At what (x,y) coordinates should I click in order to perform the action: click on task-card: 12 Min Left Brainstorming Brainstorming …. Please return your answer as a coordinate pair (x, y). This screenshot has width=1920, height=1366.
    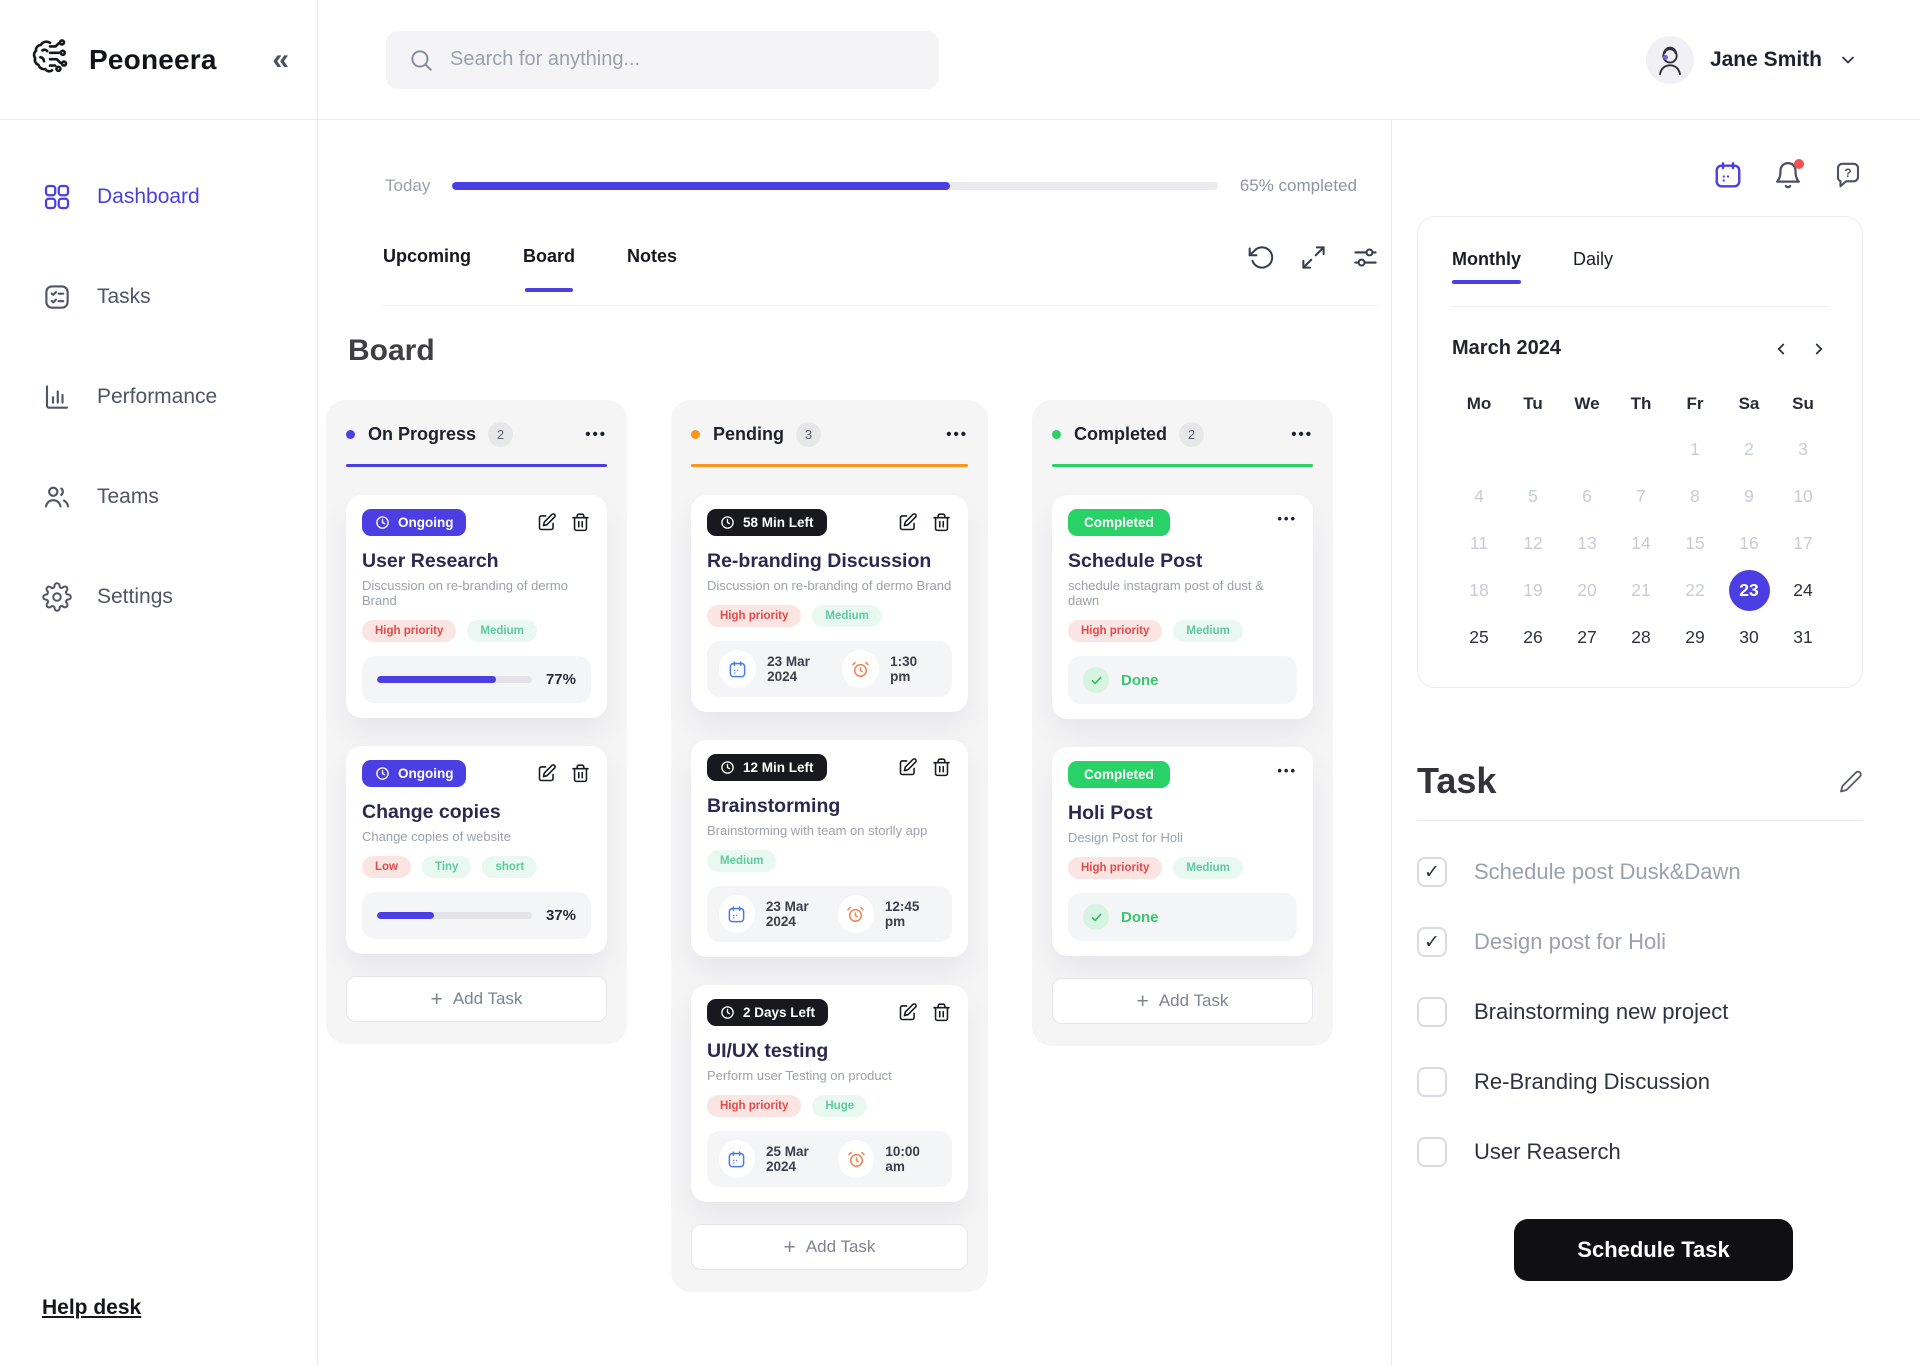
    Looking at the image, I should click on (829, 848).